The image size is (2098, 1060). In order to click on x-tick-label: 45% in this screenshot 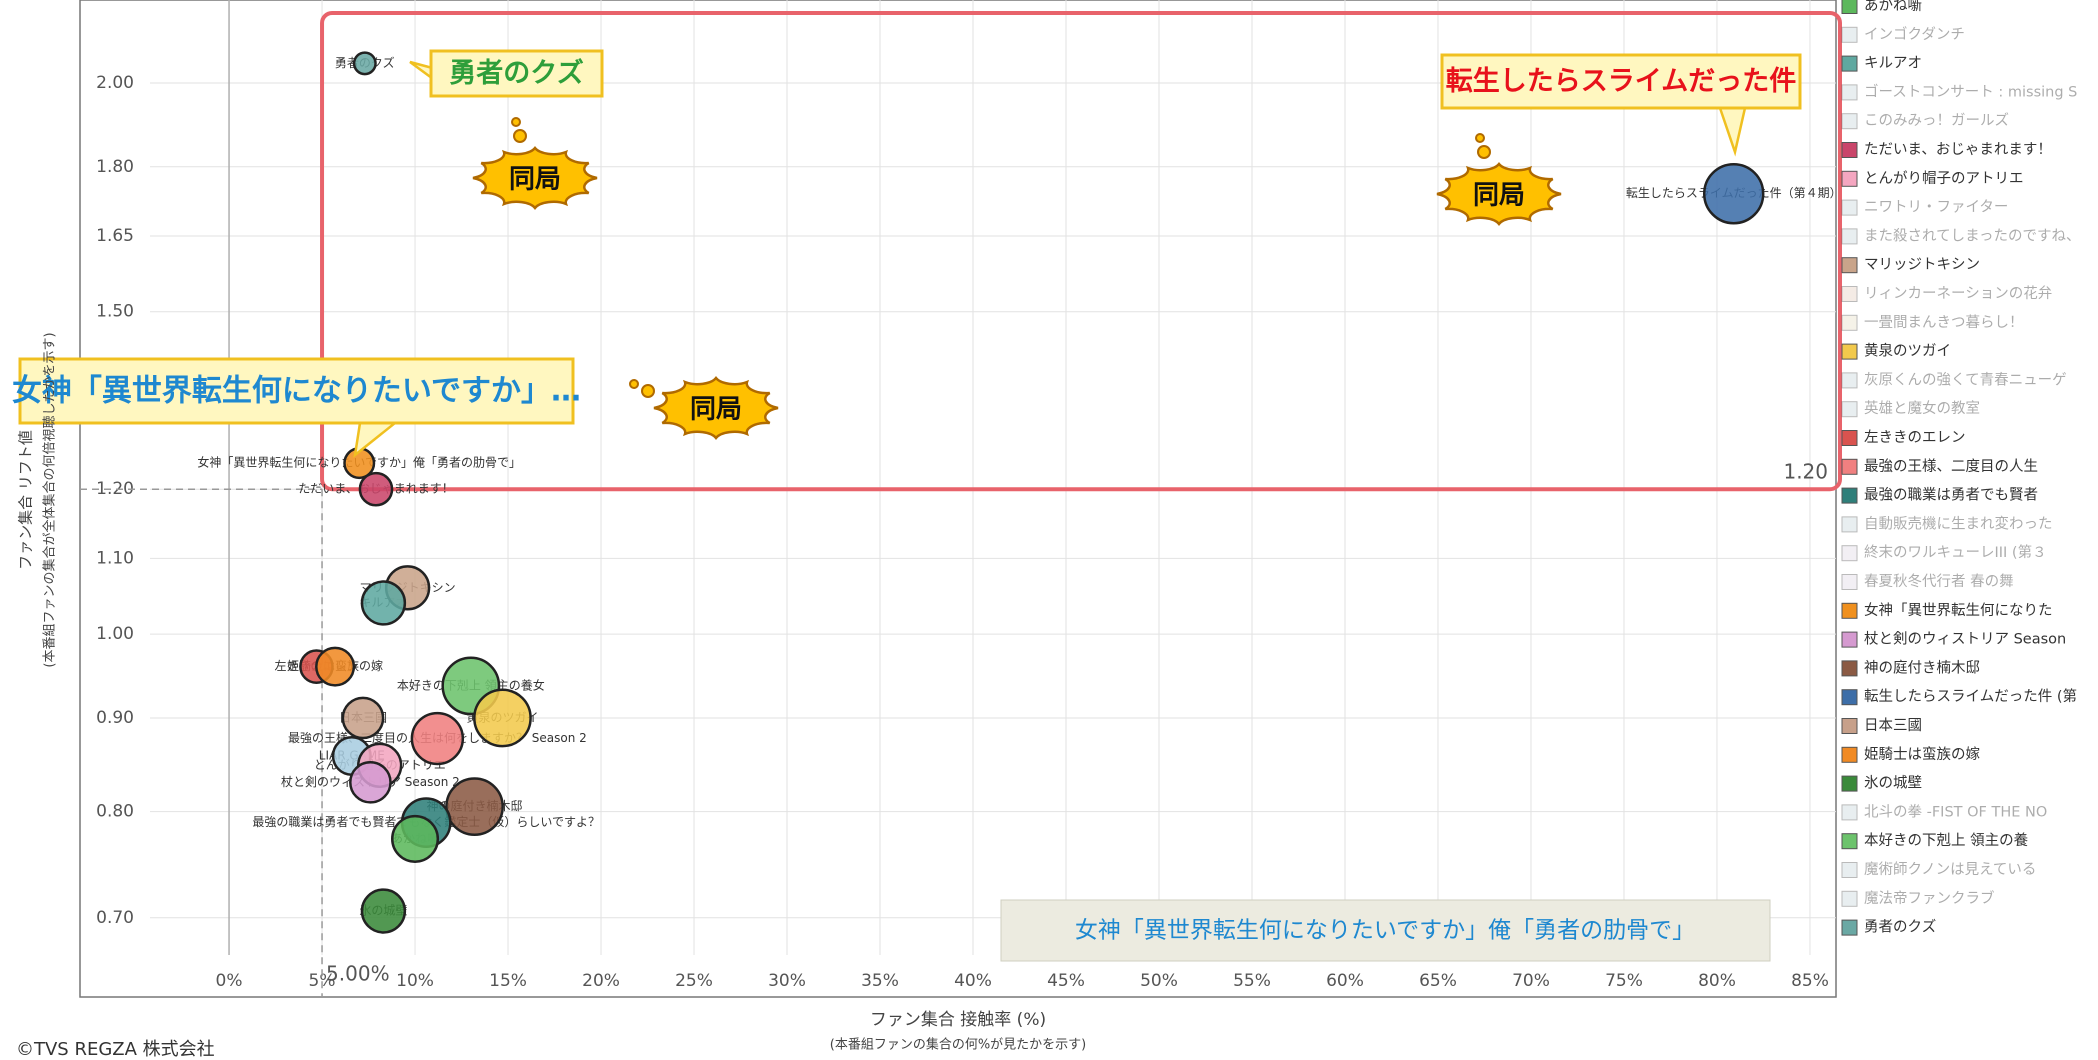, I will do `click(1066, 981)`.